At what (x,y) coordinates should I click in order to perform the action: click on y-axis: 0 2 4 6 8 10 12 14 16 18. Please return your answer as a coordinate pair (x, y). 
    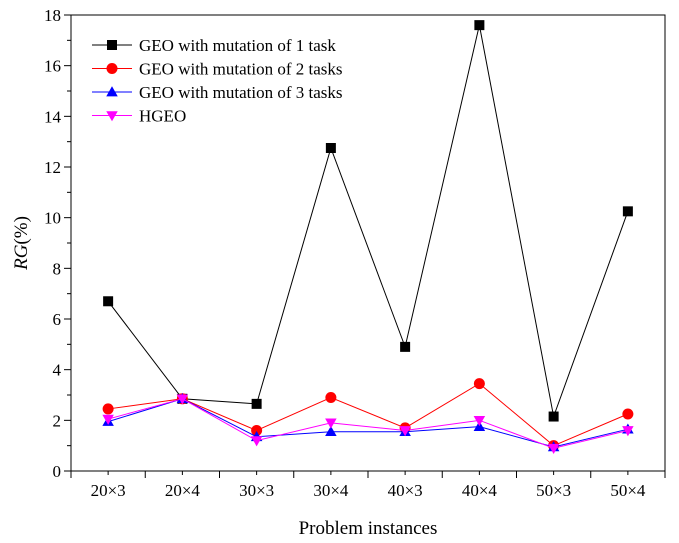
    Looking at the image, I should click on (57, 243).